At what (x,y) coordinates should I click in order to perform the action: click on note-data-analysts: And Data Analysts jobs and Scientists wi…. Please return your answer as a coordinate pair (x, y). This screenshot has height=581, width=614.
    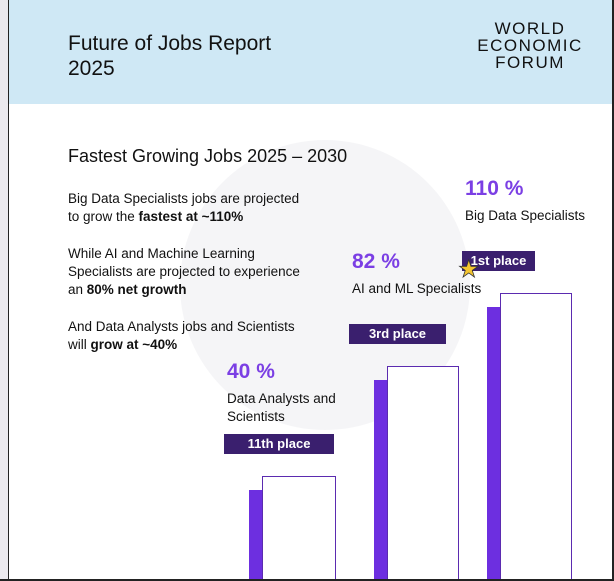
    Looking at the image, I should click on (181, 335).